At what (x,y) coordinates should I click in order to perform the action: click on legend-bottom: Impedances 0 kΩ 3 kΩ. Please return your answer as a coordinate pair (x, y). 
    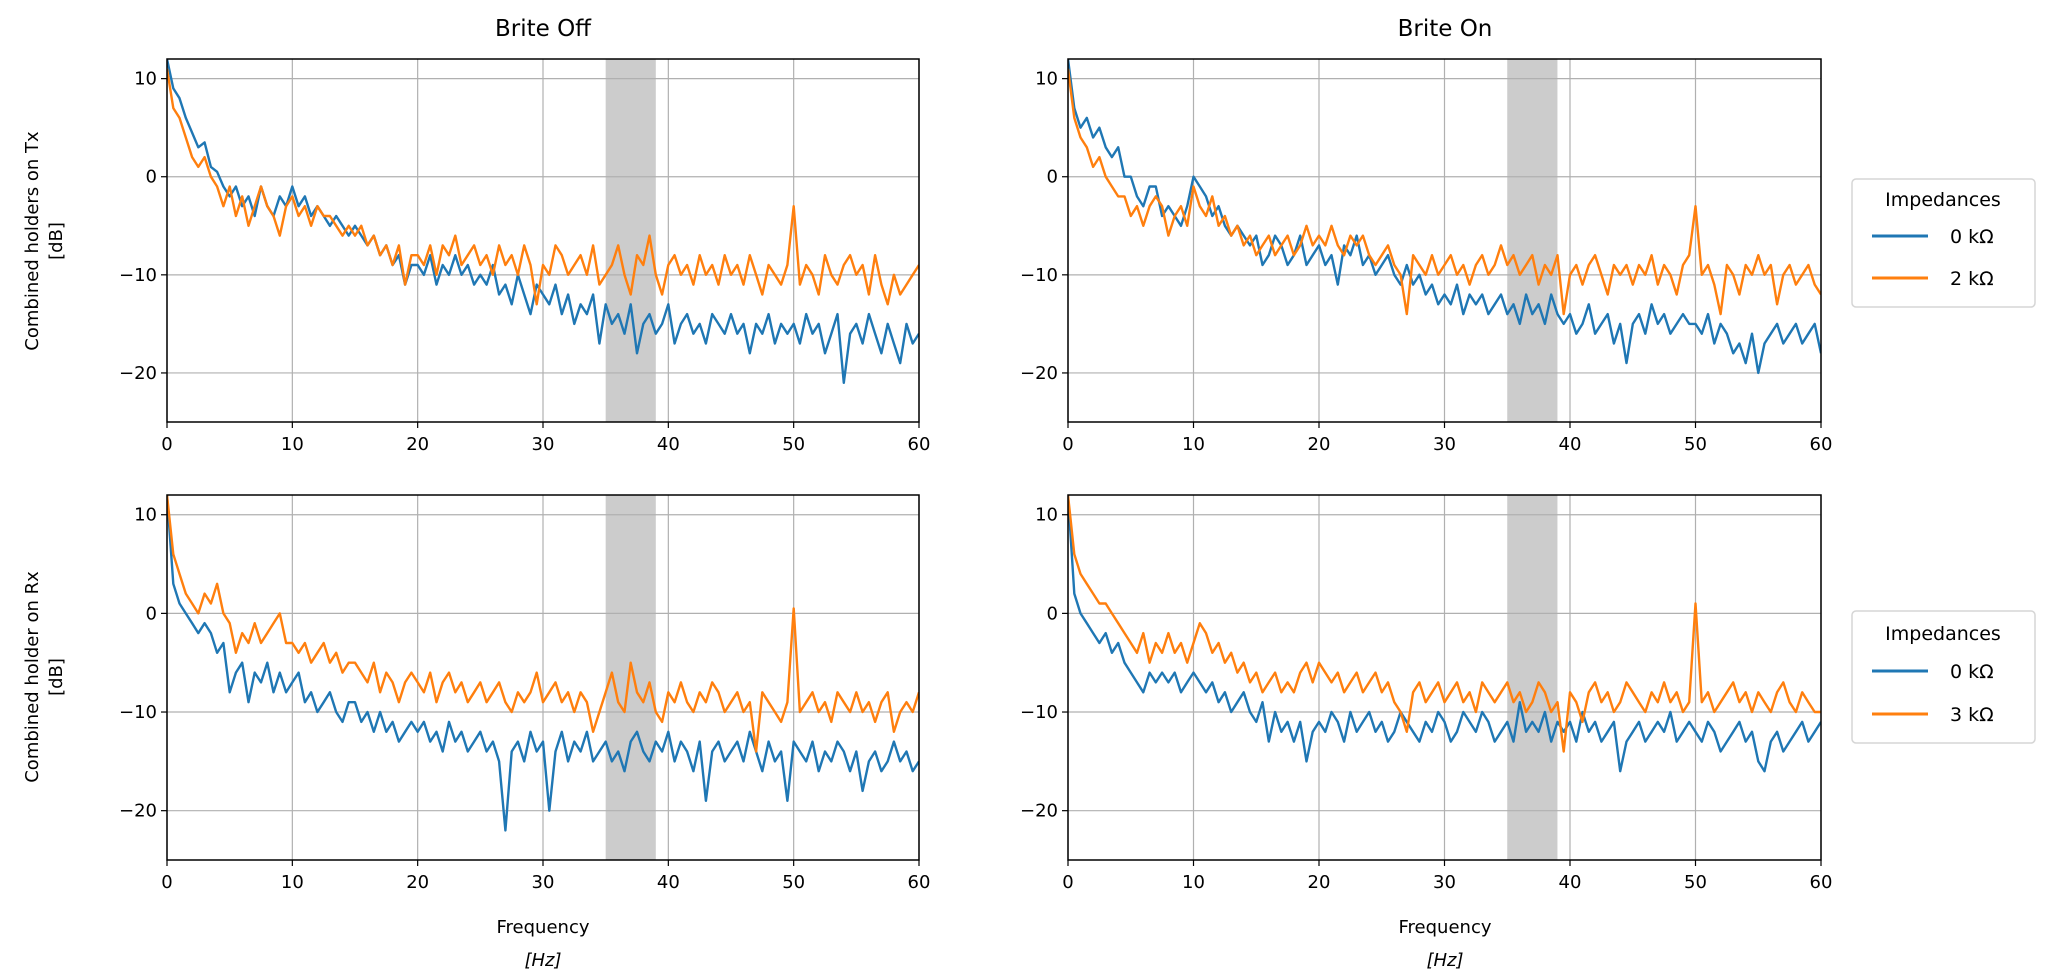
    Looking at the image, I should click on (1943, 677).